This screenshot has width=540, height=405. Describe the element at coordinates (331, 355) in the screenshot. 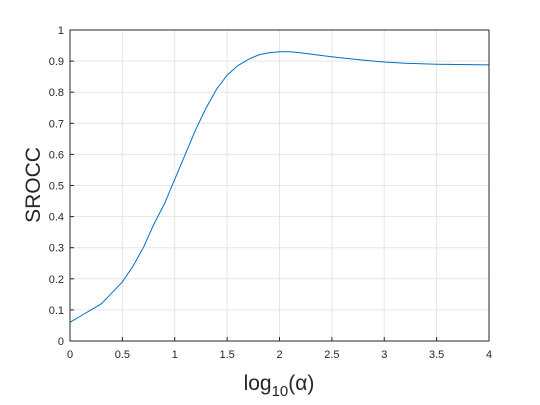

I see `x-tick-label: 2.5` at that location.